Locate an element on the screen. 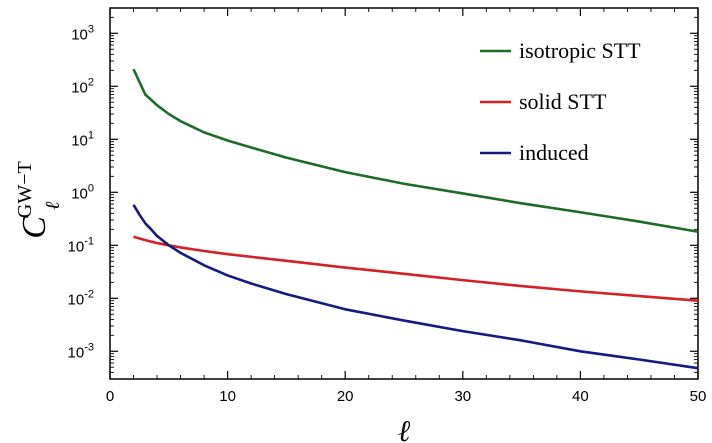  legend-label: solid STT is located at coordinates (563, 101).